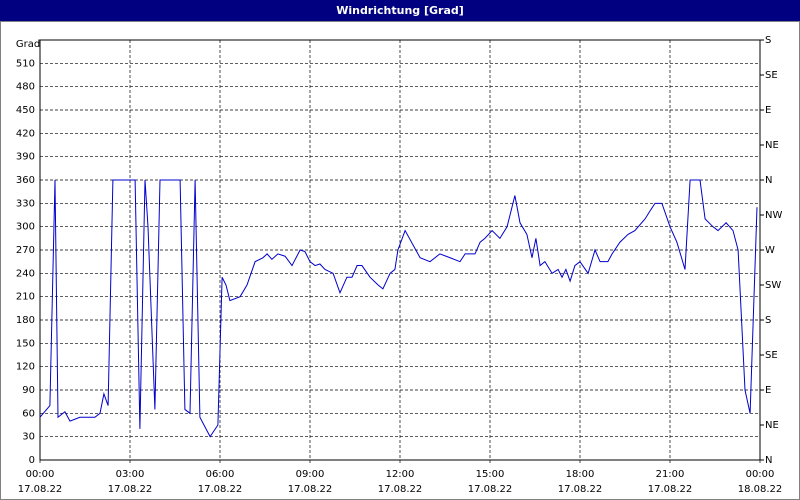  Describe the element at coordinates (25, 63) in the screenshot. I see `y-tick-label: 510` at that location.